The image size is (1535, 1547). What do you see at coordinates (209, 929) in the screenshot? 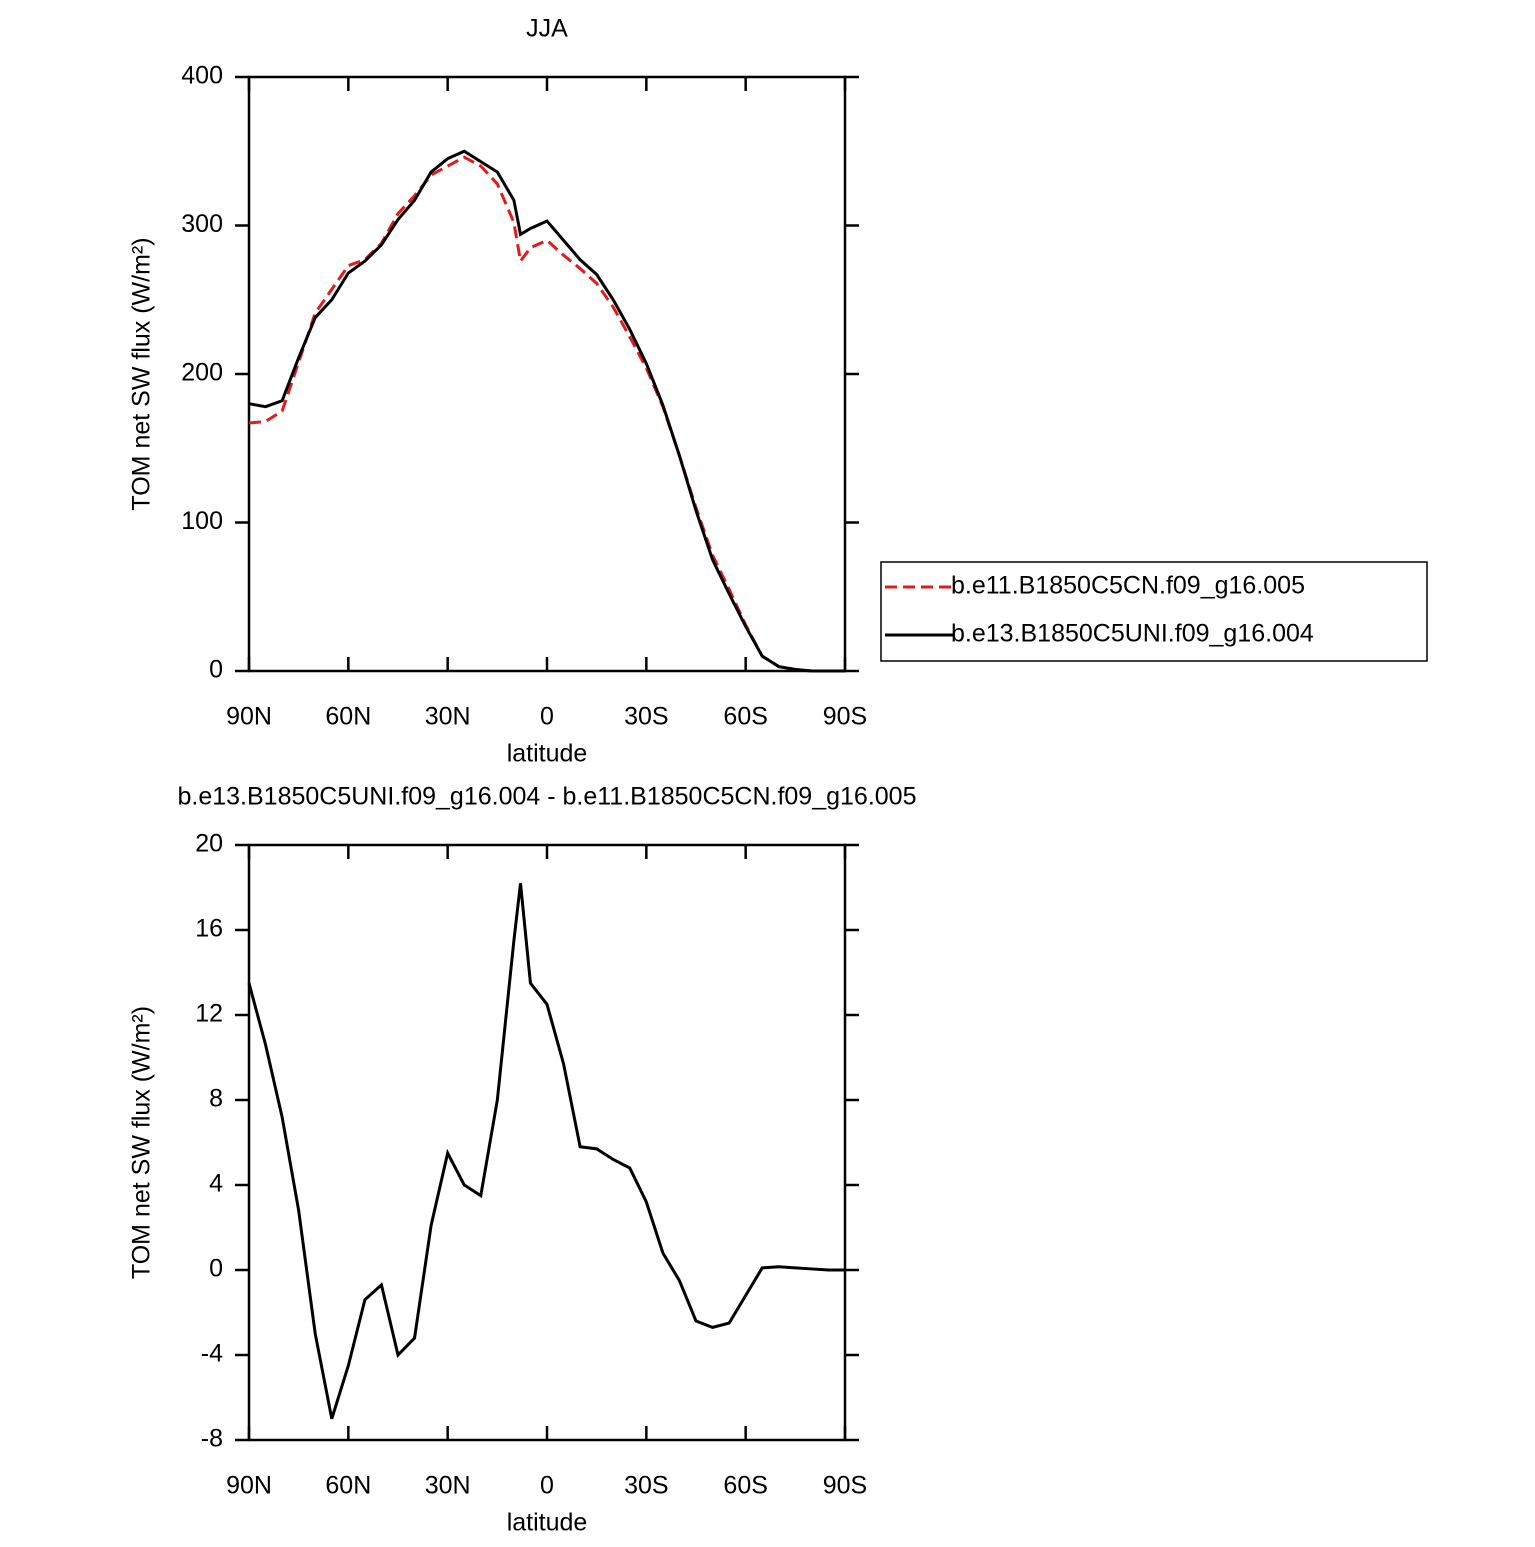
I see `y-tick-label: 16` at bounding box center [209, 929].